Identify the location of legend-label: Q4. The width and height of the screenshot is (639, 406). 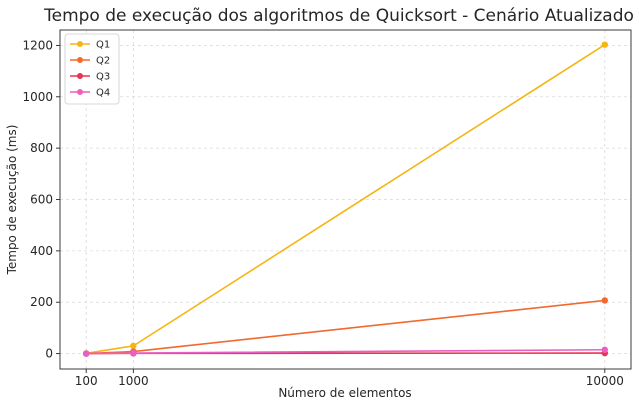
(103, 93).